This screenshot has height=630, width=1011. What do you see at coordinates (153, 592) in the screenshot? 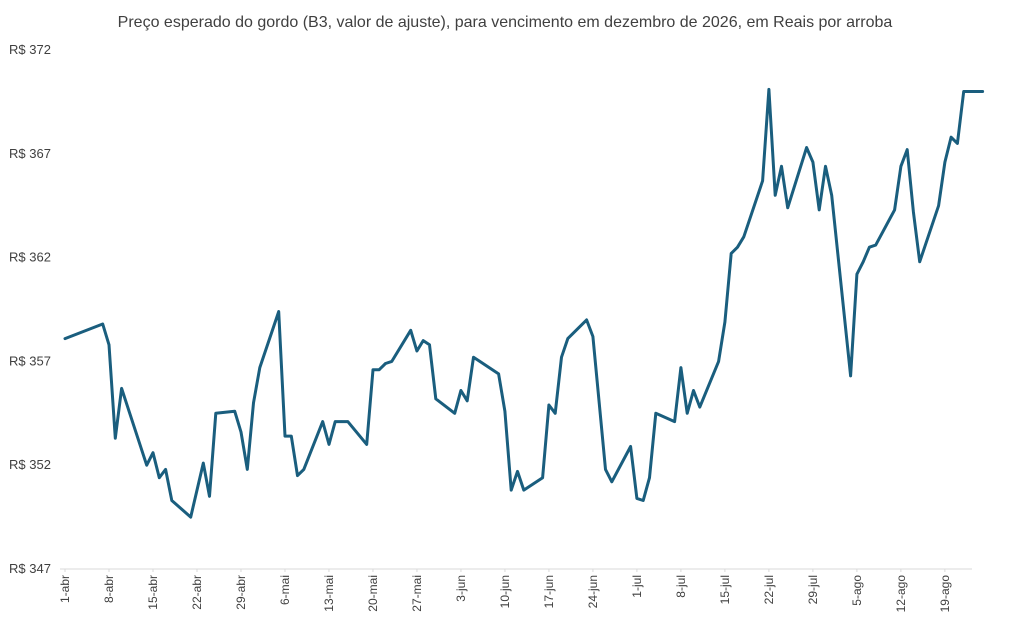
I see `x-tick-label: 15-abr` at bounding box center [153, 592].